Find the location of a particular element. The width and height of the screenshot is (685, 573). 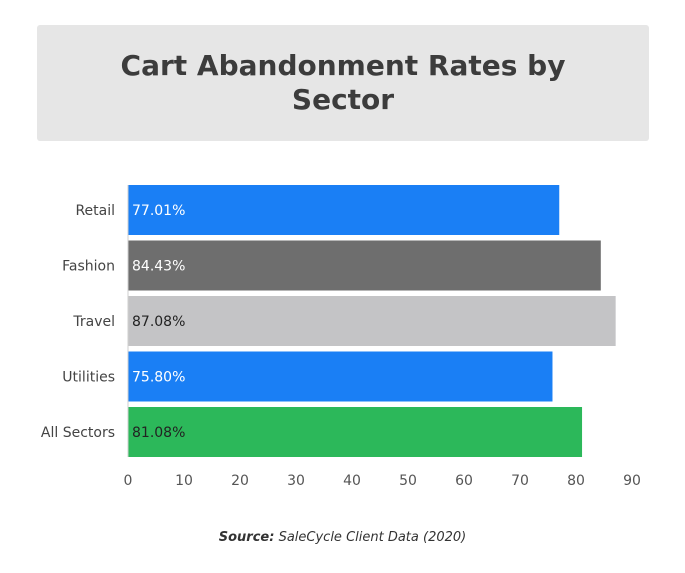

data-label: 75.80% is located at coordinates (158, 378).